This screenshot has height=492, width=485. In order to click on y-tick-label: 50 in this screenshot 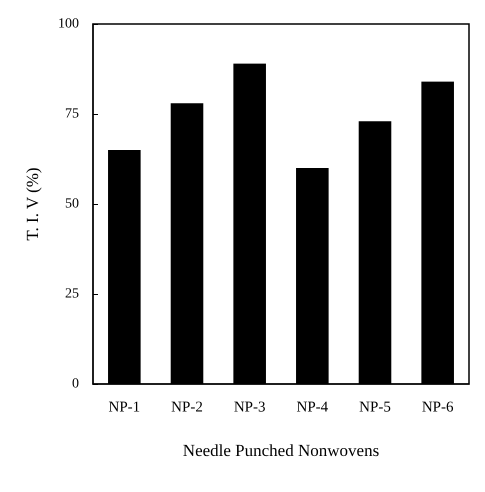, I will do `click(72, 204)`.